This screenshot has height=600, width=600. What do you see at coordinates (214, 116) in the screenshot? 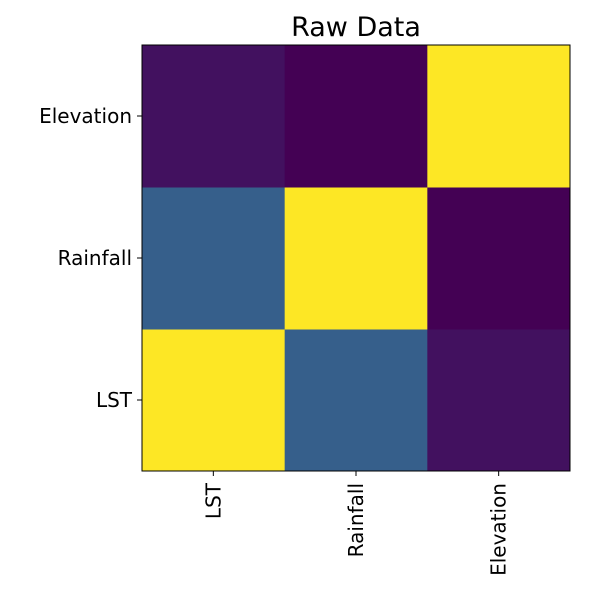
I see `heatmap-cell-elevation-lst` at bounding box center [214, 116].